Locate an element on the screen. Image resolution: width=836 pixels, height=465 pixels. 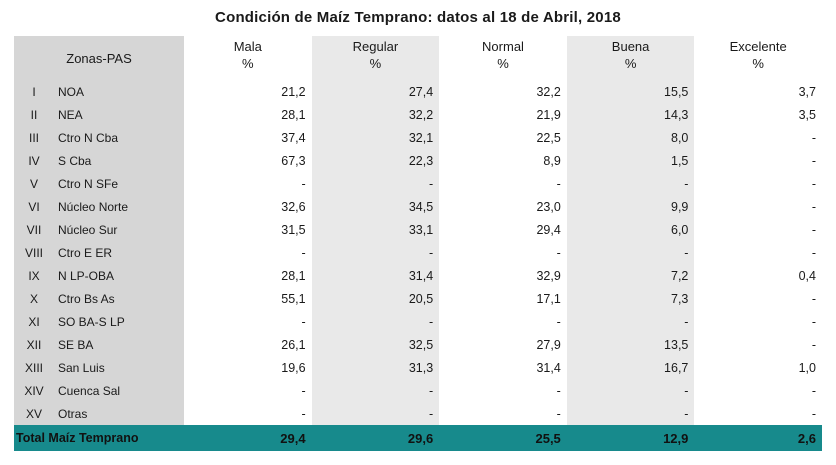
column-header-excelente: Excelente% is located at coordinates (758, 58).